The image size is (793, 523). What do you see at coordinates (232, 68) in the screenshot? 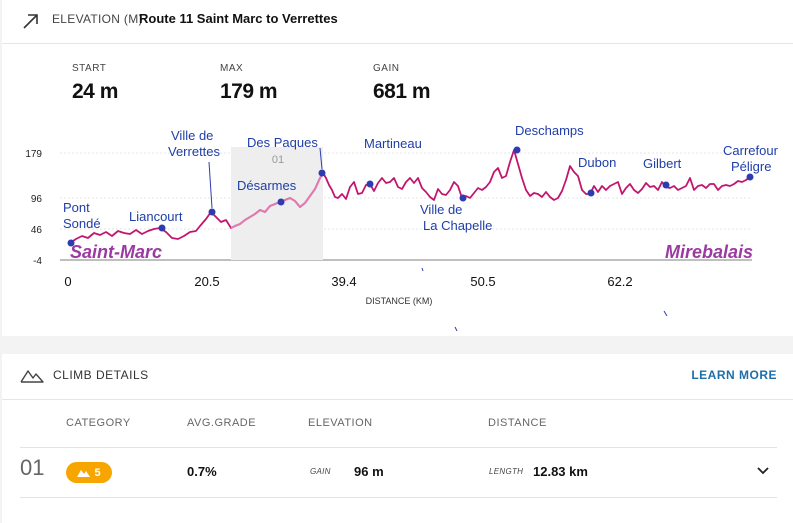
I see `stat-max-label: MAX` at bounding box center [232, 68].